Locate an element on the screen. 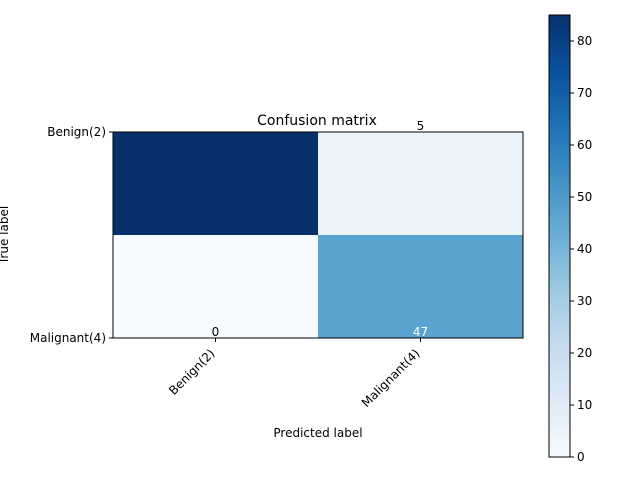 This screenshot has width=640, height=480. colorbar-tick-label: 0 is located at coordinates (581, 457).